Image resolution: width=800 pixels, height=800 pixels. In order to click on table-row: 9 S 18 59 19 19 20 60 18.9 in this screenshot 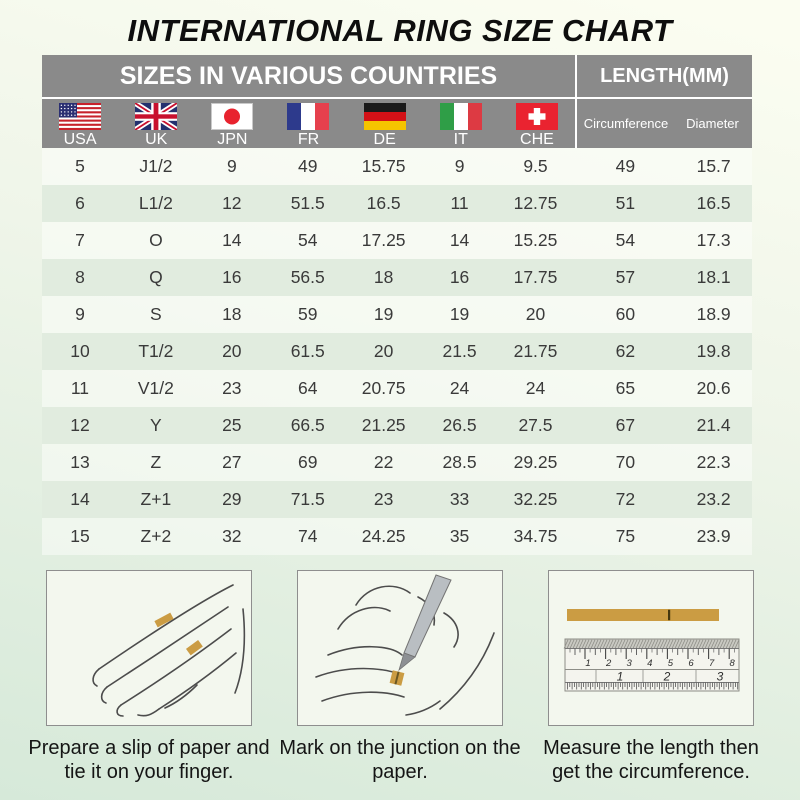, I will do `click(397, 314)`.